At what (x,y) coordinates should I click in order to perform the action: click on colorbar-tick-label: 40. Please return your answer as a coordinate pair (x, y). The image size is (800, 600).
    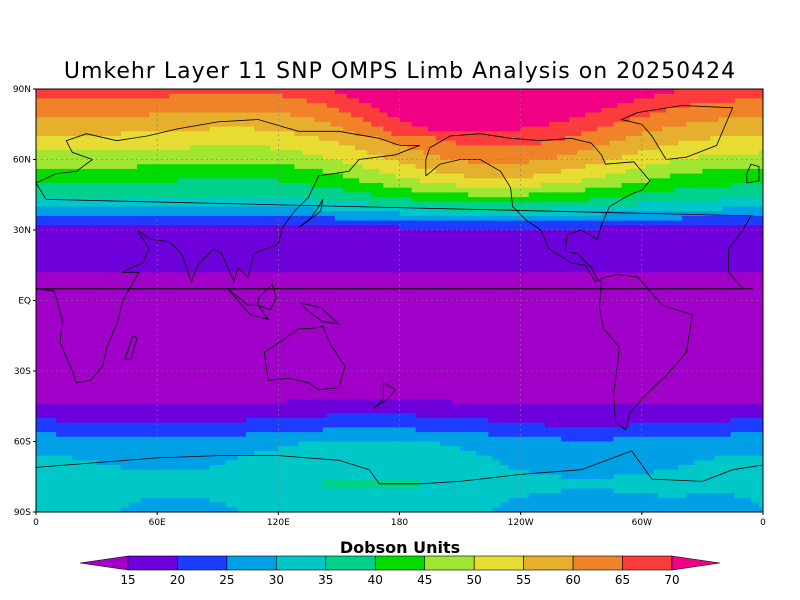
    Looking at the image, I should click on (375, 580).